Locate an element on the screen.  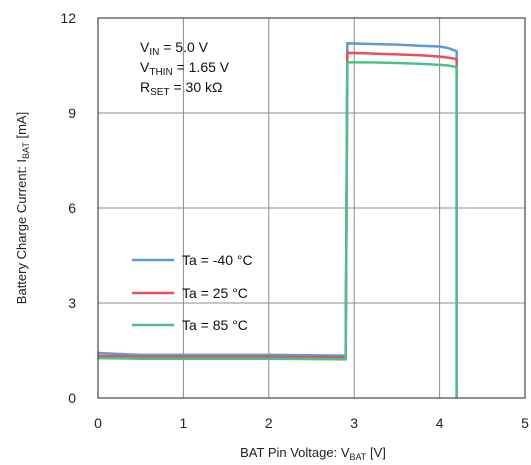
y-tick-label-9: 9 is located at coordinates (72, 113).